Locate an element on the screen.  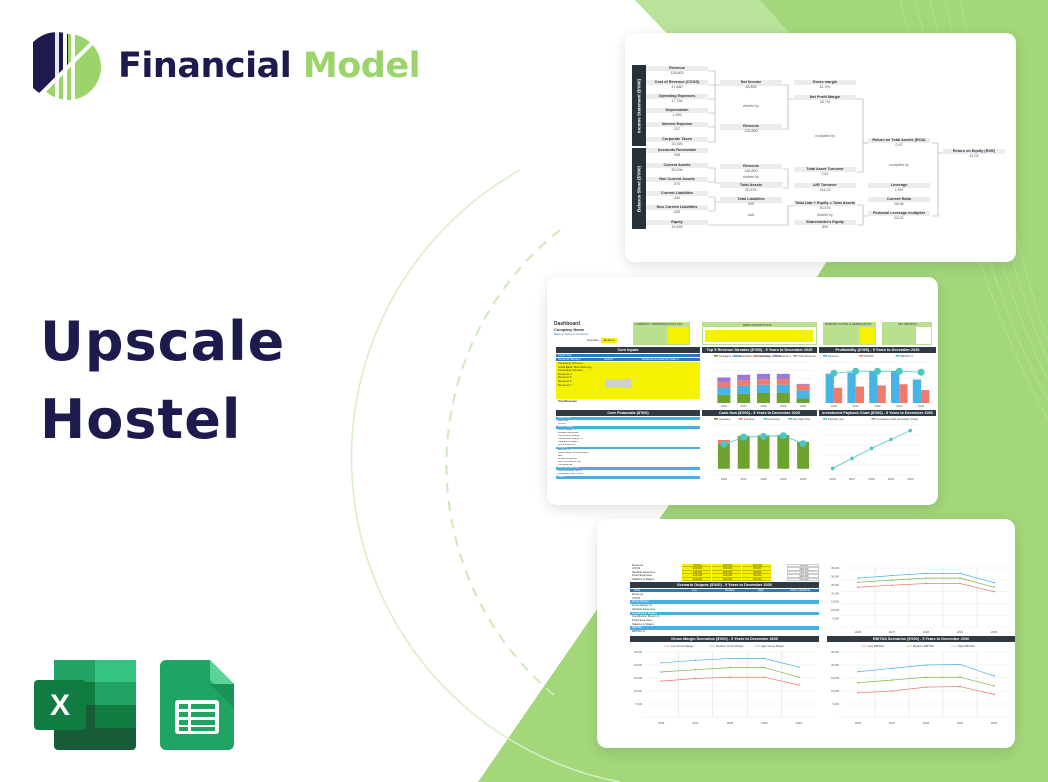
financials-row: Cash is located at coordinates (628, 477).